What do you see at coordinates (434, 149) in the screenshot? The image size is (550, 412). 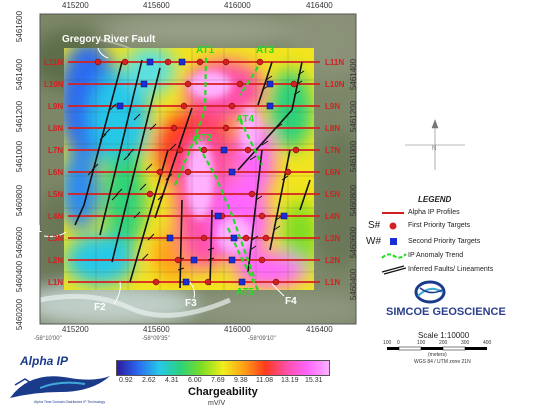 I see `svg-text: N` at bounding box center [434, 149].